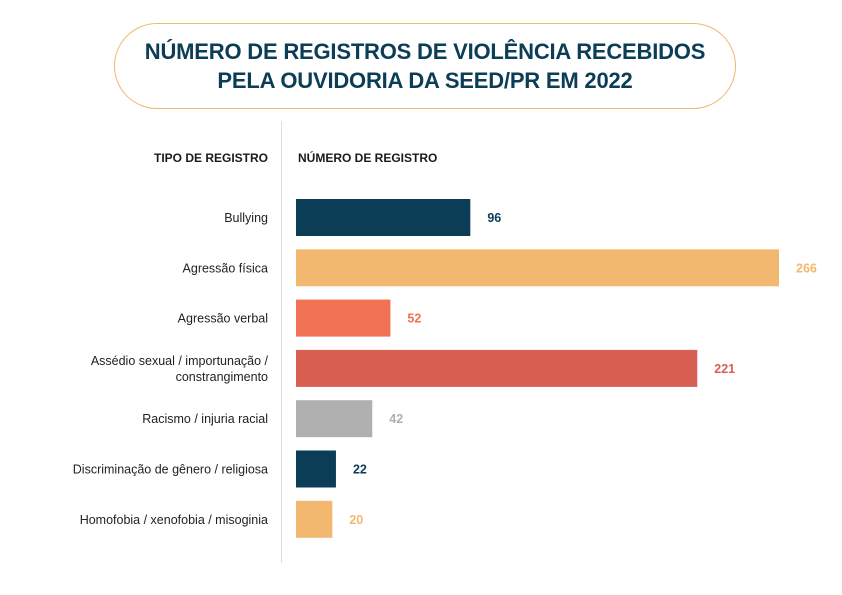  Describe the element at coordinates (396, 419) in the screenshot. I see `value-label-4: 42` at that location.